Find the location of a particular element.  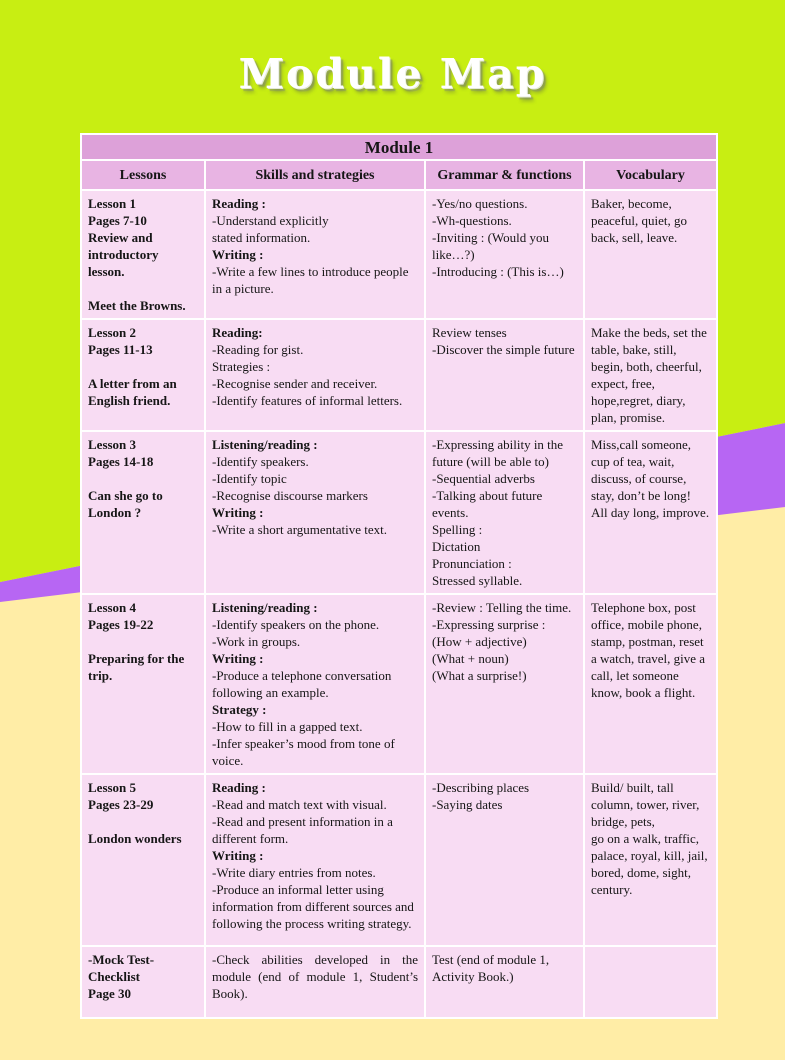

cell-line: -Identify speakers on the phone. is located at coordinates (296, 624).